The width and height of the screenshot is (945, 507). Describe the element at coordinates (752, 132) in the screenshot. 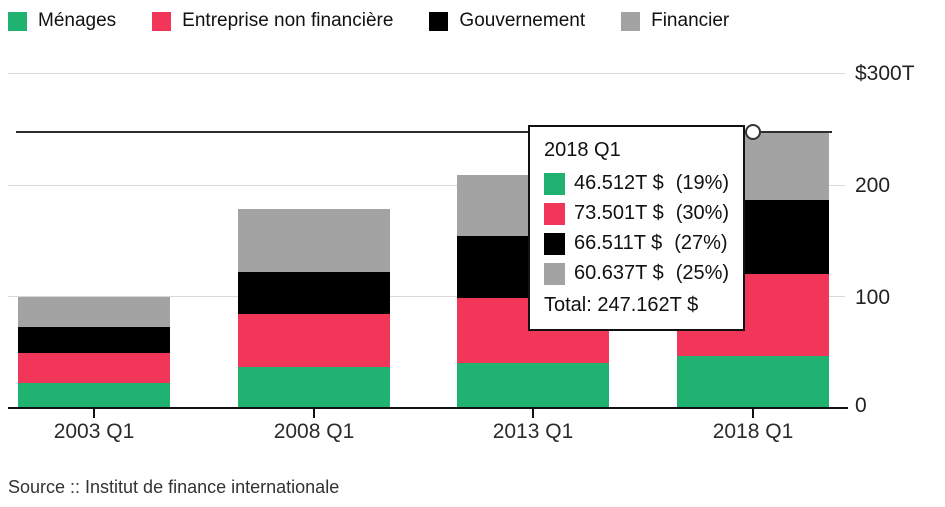

I see `hover-point-marker` at that location.